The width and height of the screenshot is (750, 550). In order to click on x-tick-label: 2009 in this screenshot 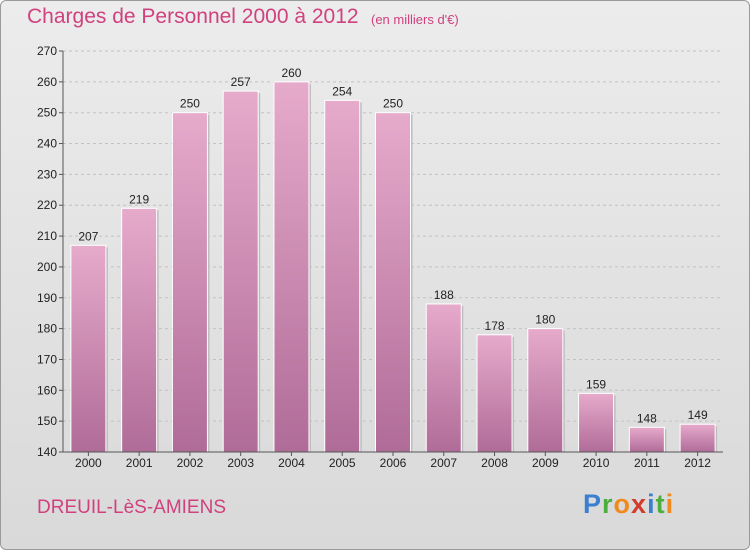, I will do `click(545, 463)`.